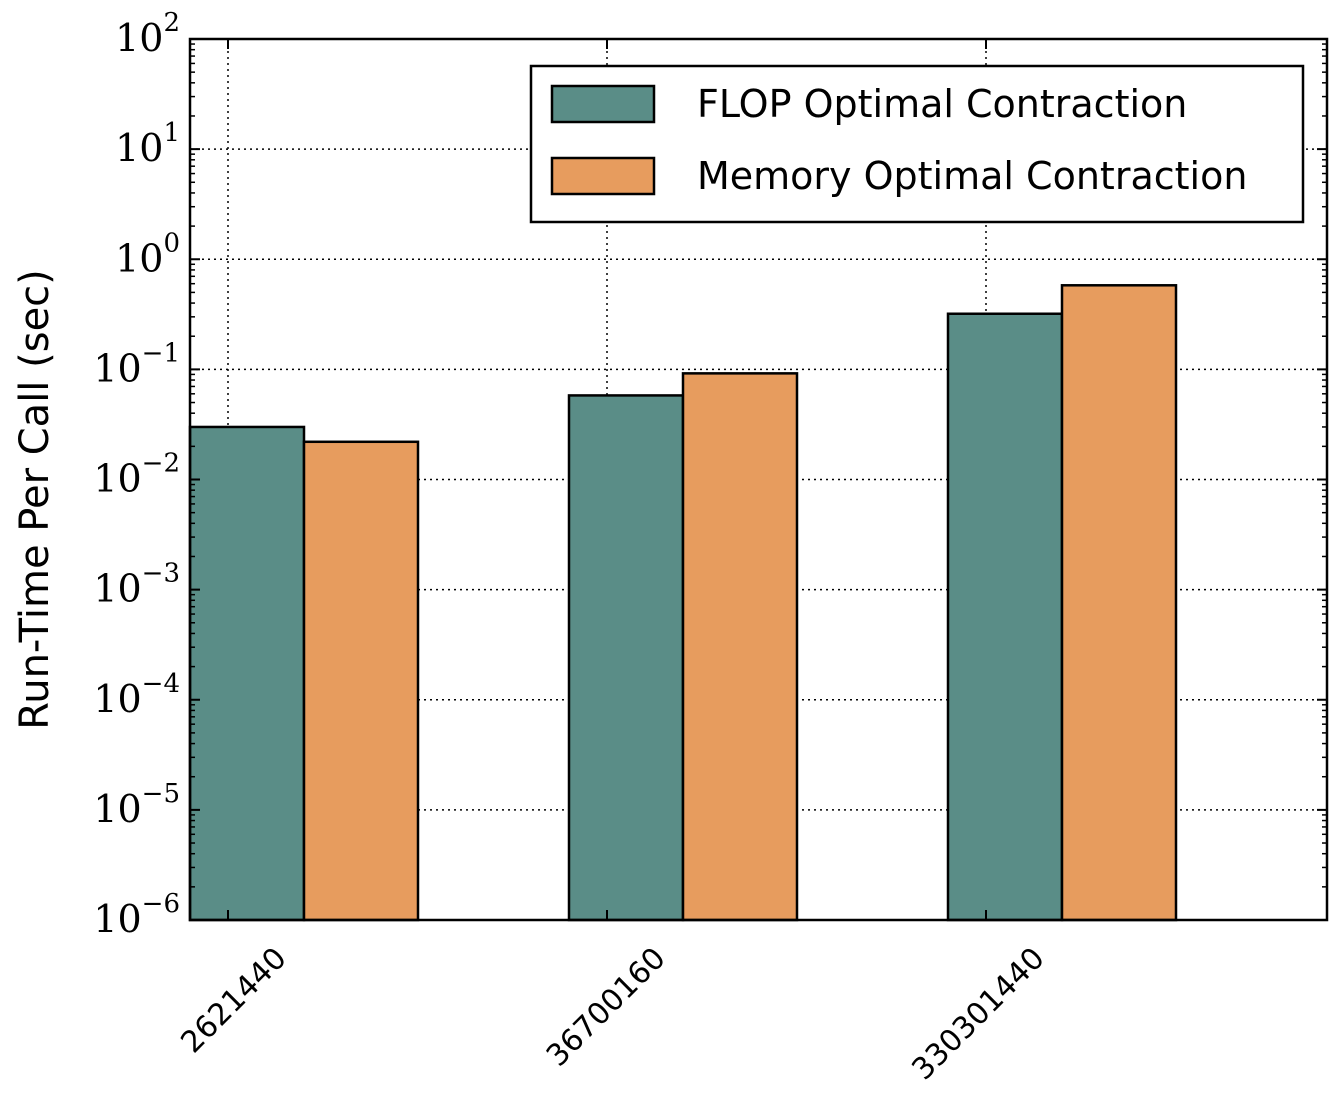 Image resolution: width=1340 pixels, height=1101 pixels. I want to click on y-axis-label: Run-Time Per Call (sec), so click(35, 499).